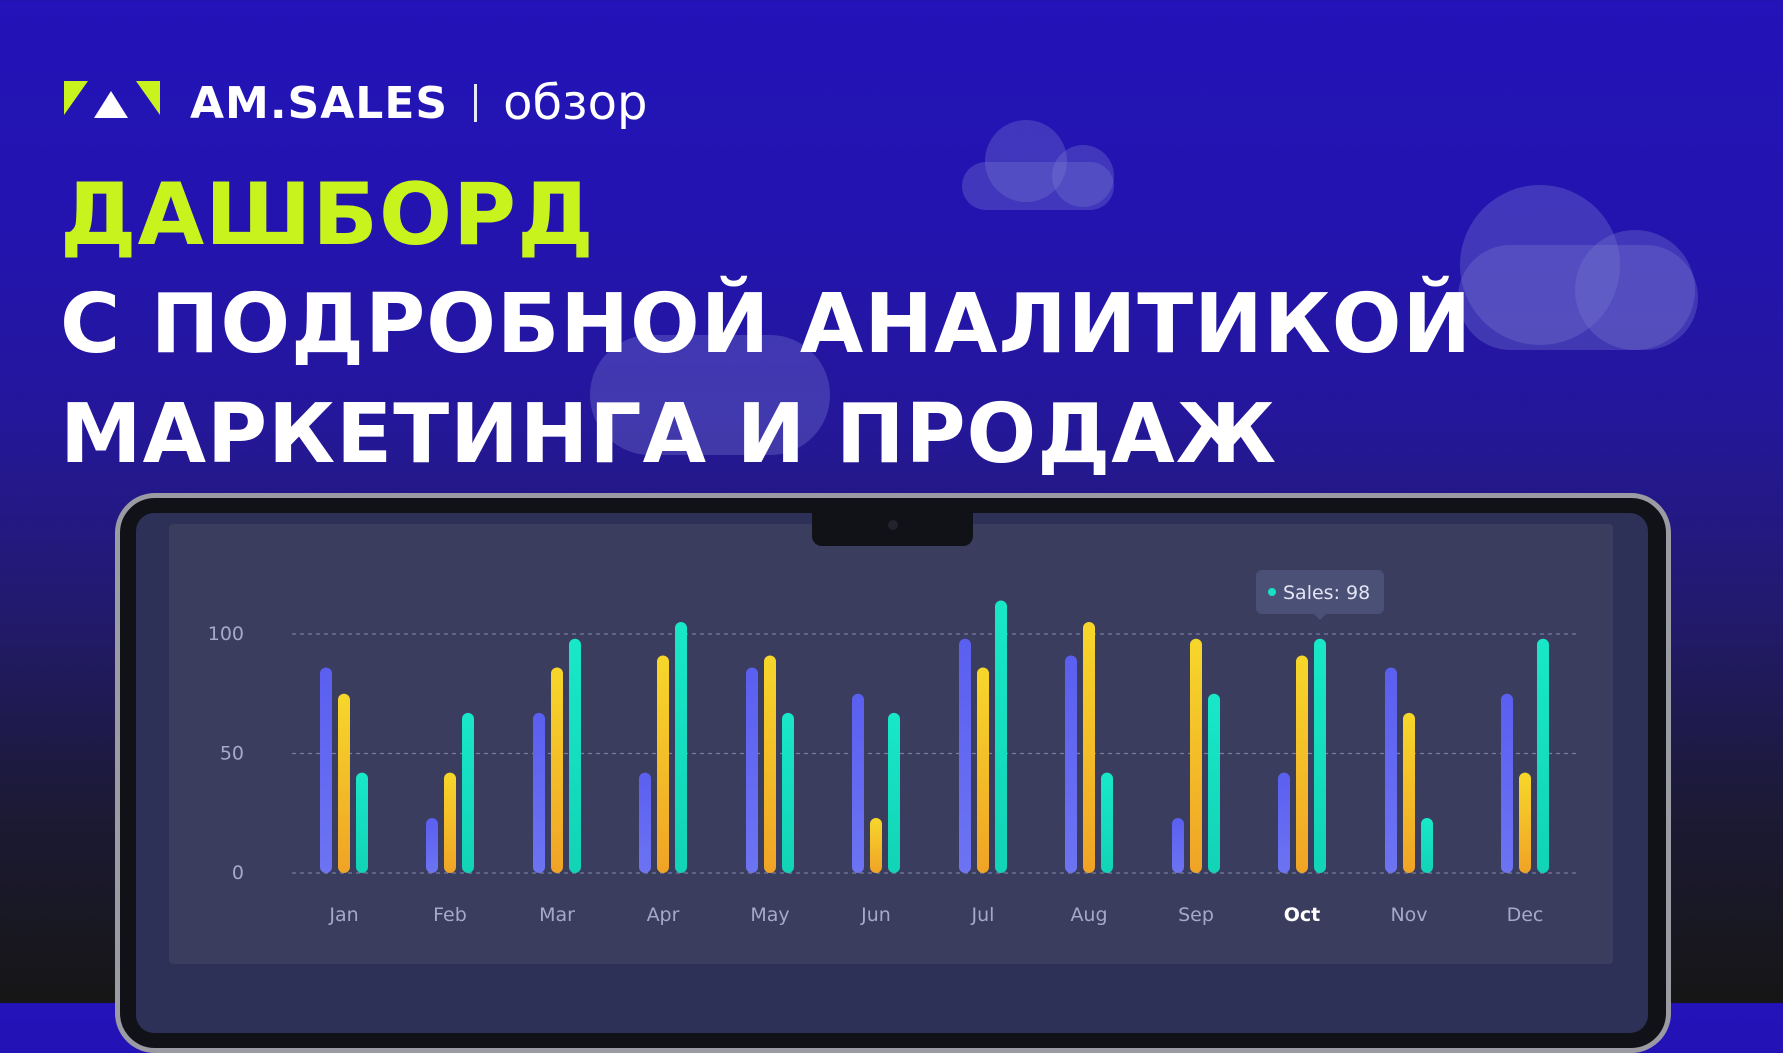 This screenshot has height=1053, width=1783. I want to click on tooltip-box, so click(1320, 592).